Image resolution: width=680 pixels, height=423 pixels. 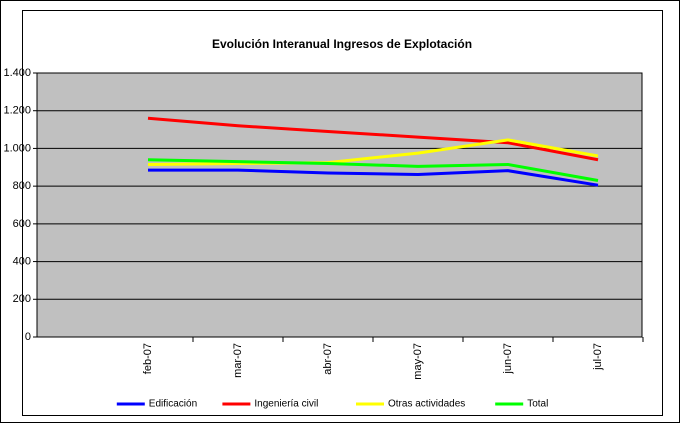 I want to click on y-tick-label: 1.000, so click(x=17, y=148).